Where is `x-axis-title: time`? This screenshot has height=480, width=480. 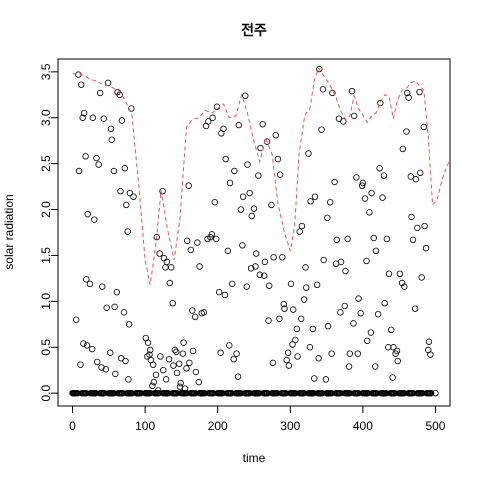 x-axis-title: time is located at coordinates (254, 458).